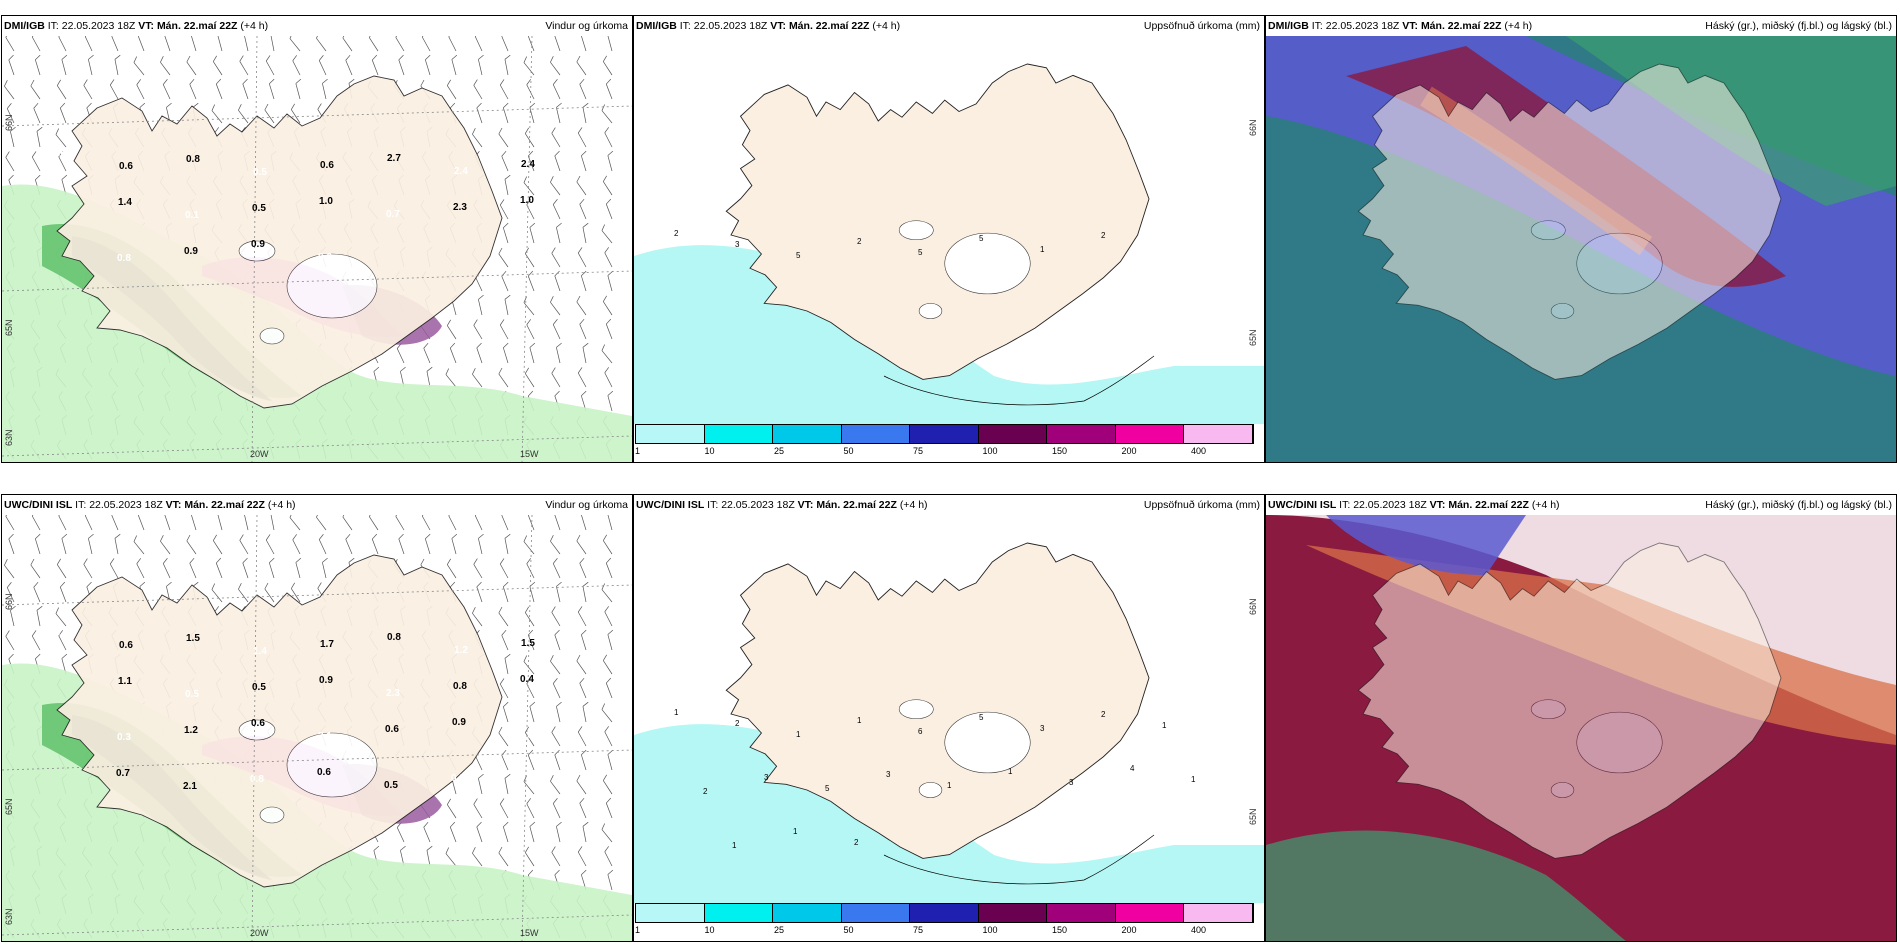 This screenshot has width=1900, height=950. I want to click on legend-label: 75, so click(918, 930).